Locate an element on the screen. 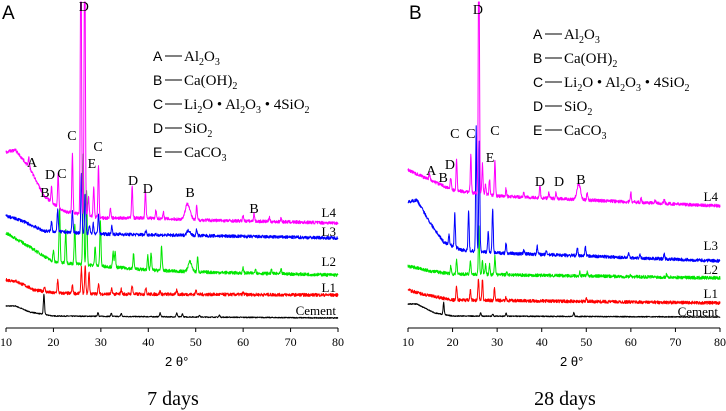 Image resolution: width=726 pixels, height=411 pixels. x-tick-label: 40 is located at coordinates (148, 342).